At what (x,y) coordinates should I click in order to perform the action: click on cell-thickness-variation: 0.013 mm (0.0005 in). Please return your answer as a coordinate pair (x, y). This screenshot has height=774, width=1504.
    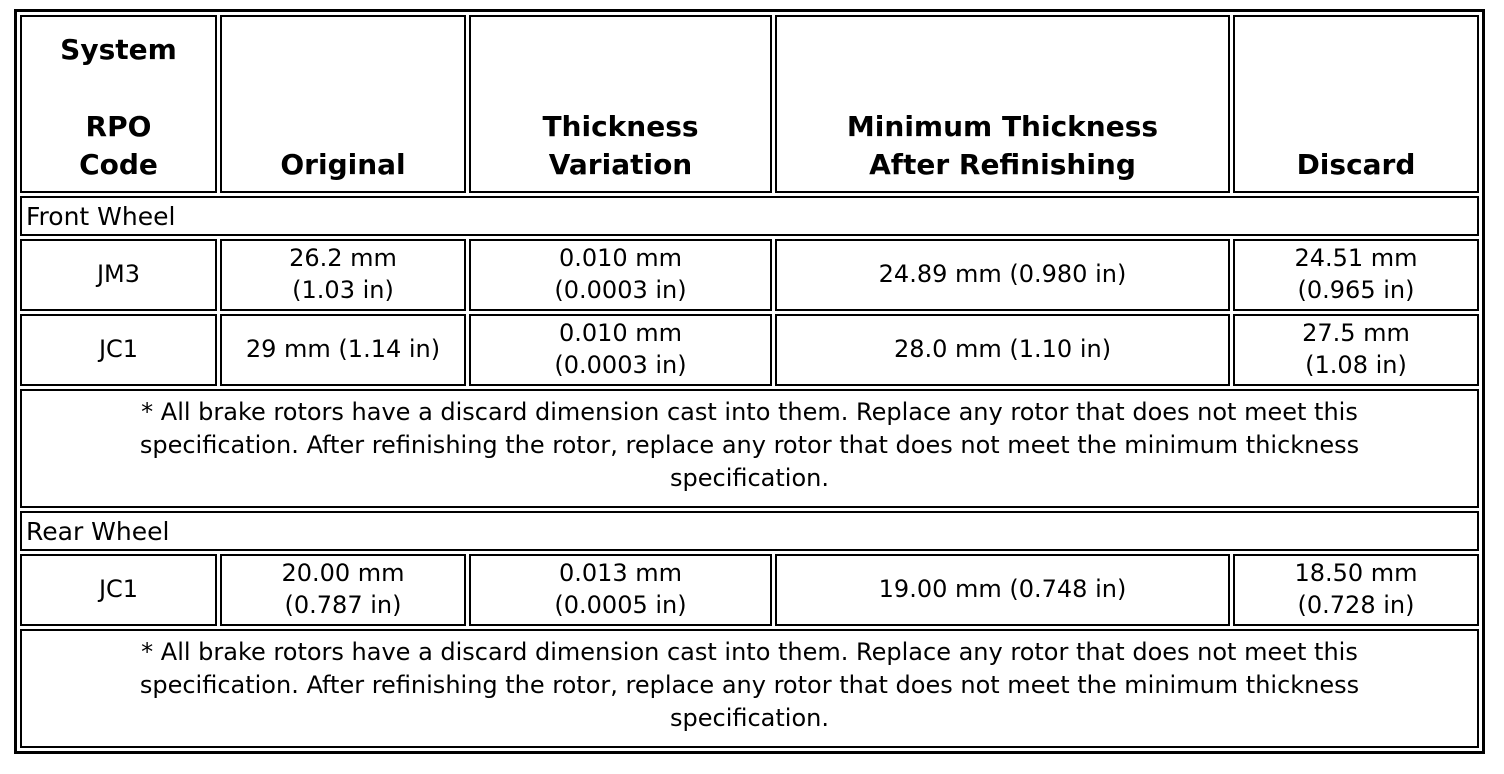
    Looking at the image, I should click on (620, 590).